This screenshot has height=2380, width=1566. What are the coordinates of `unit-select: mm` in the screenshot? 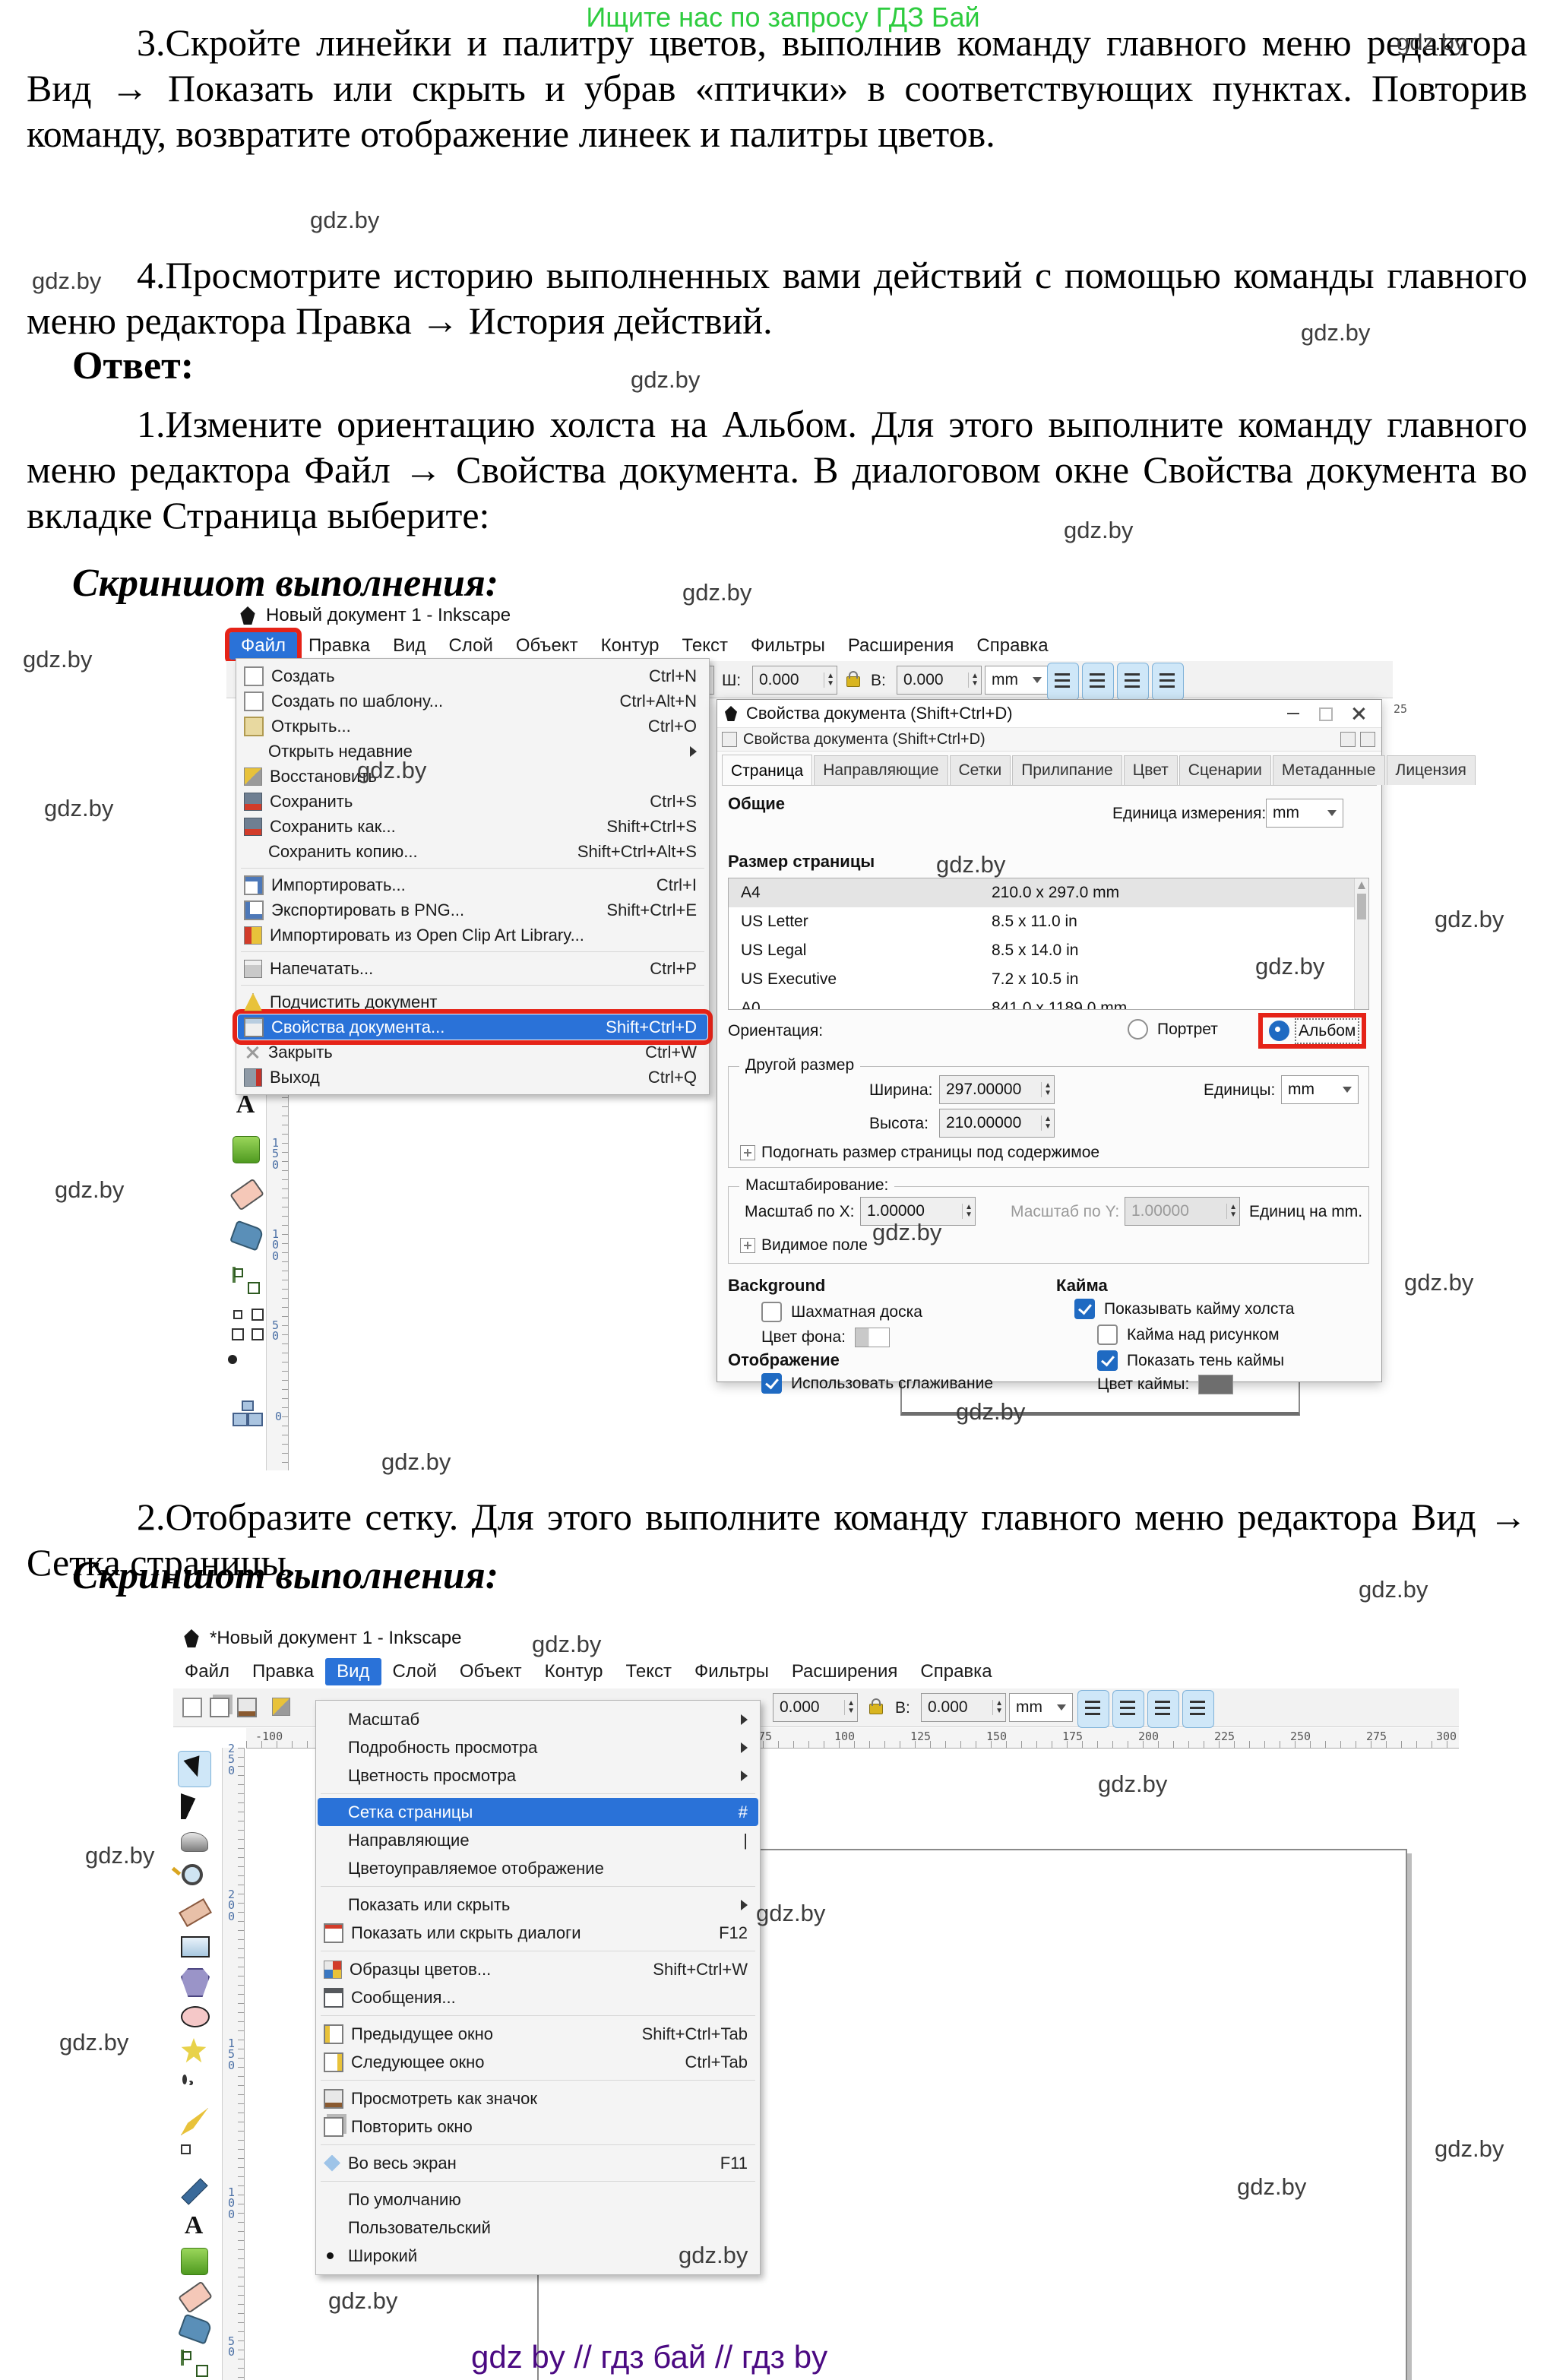 It's located at (1304, 813).